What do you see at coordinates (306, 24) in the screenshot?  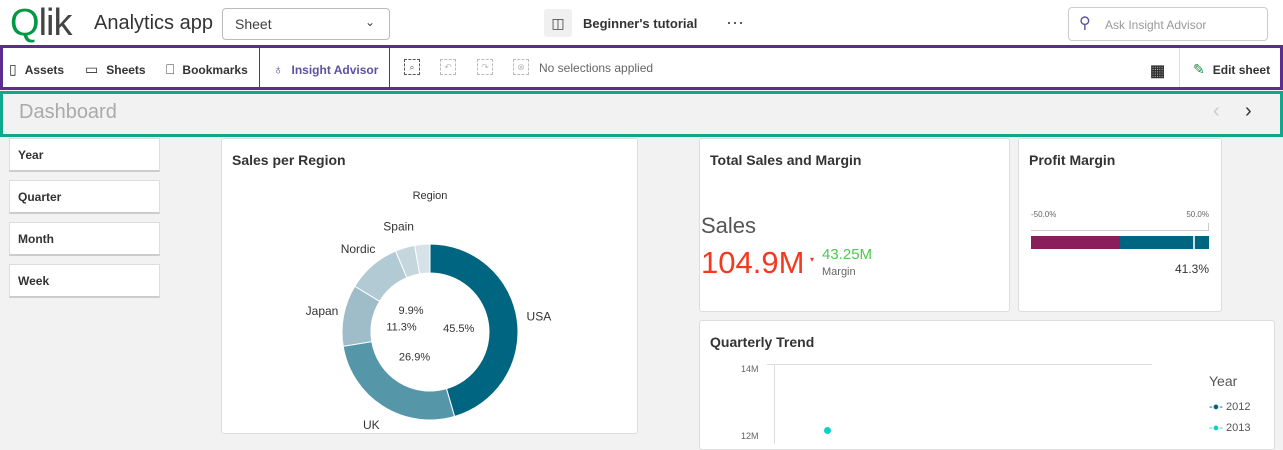 I see `sheet-dropdown: Sheet ⌄` at bounding box center [306, 24].